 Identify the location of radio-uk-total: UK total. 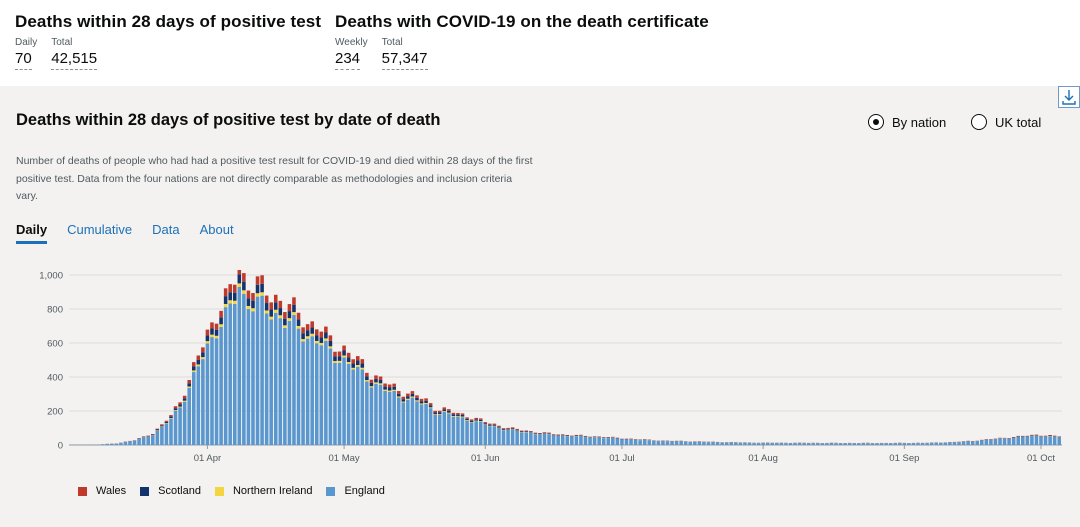
(1006, 122).